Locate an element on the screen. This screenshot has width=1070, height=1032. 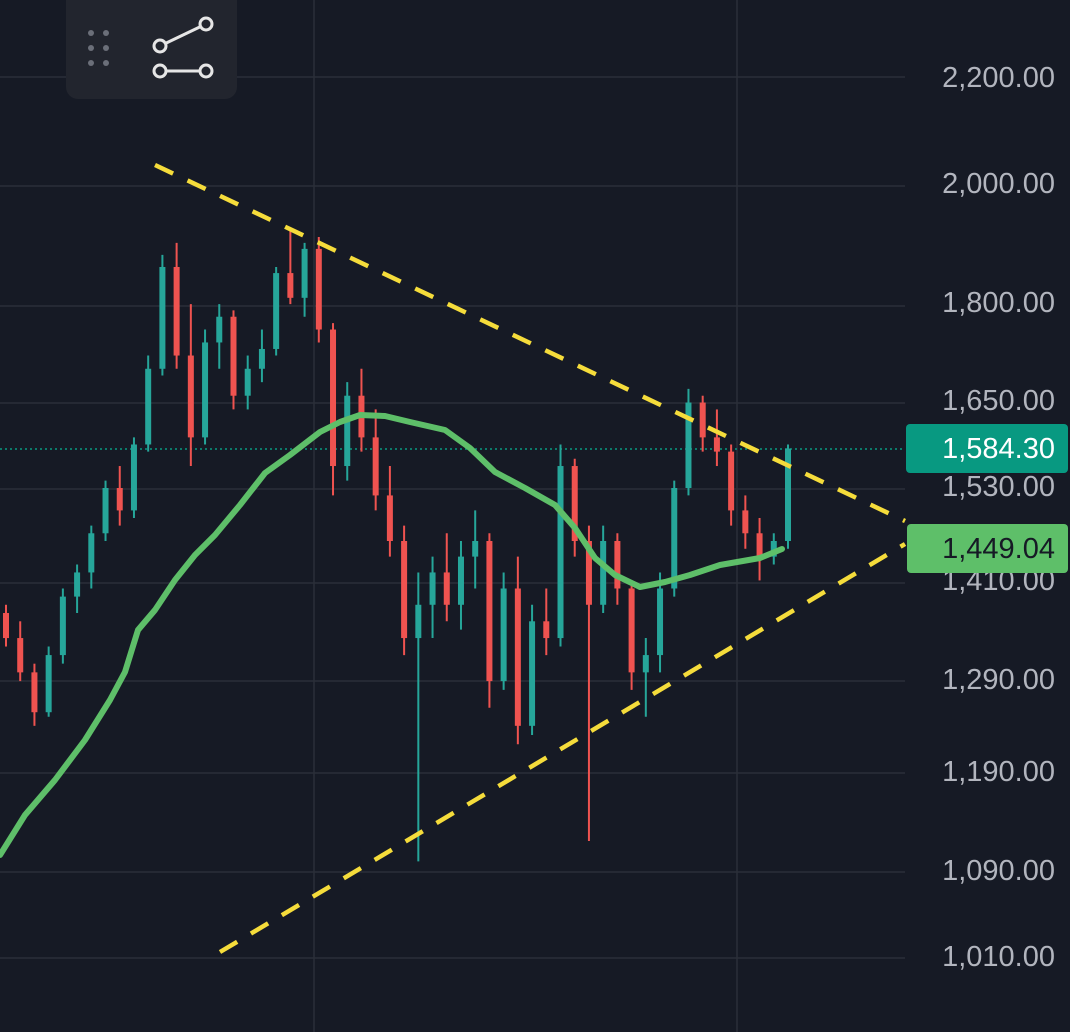
price-axis-label: 1,530.00 is located at coordinates (998, 487).